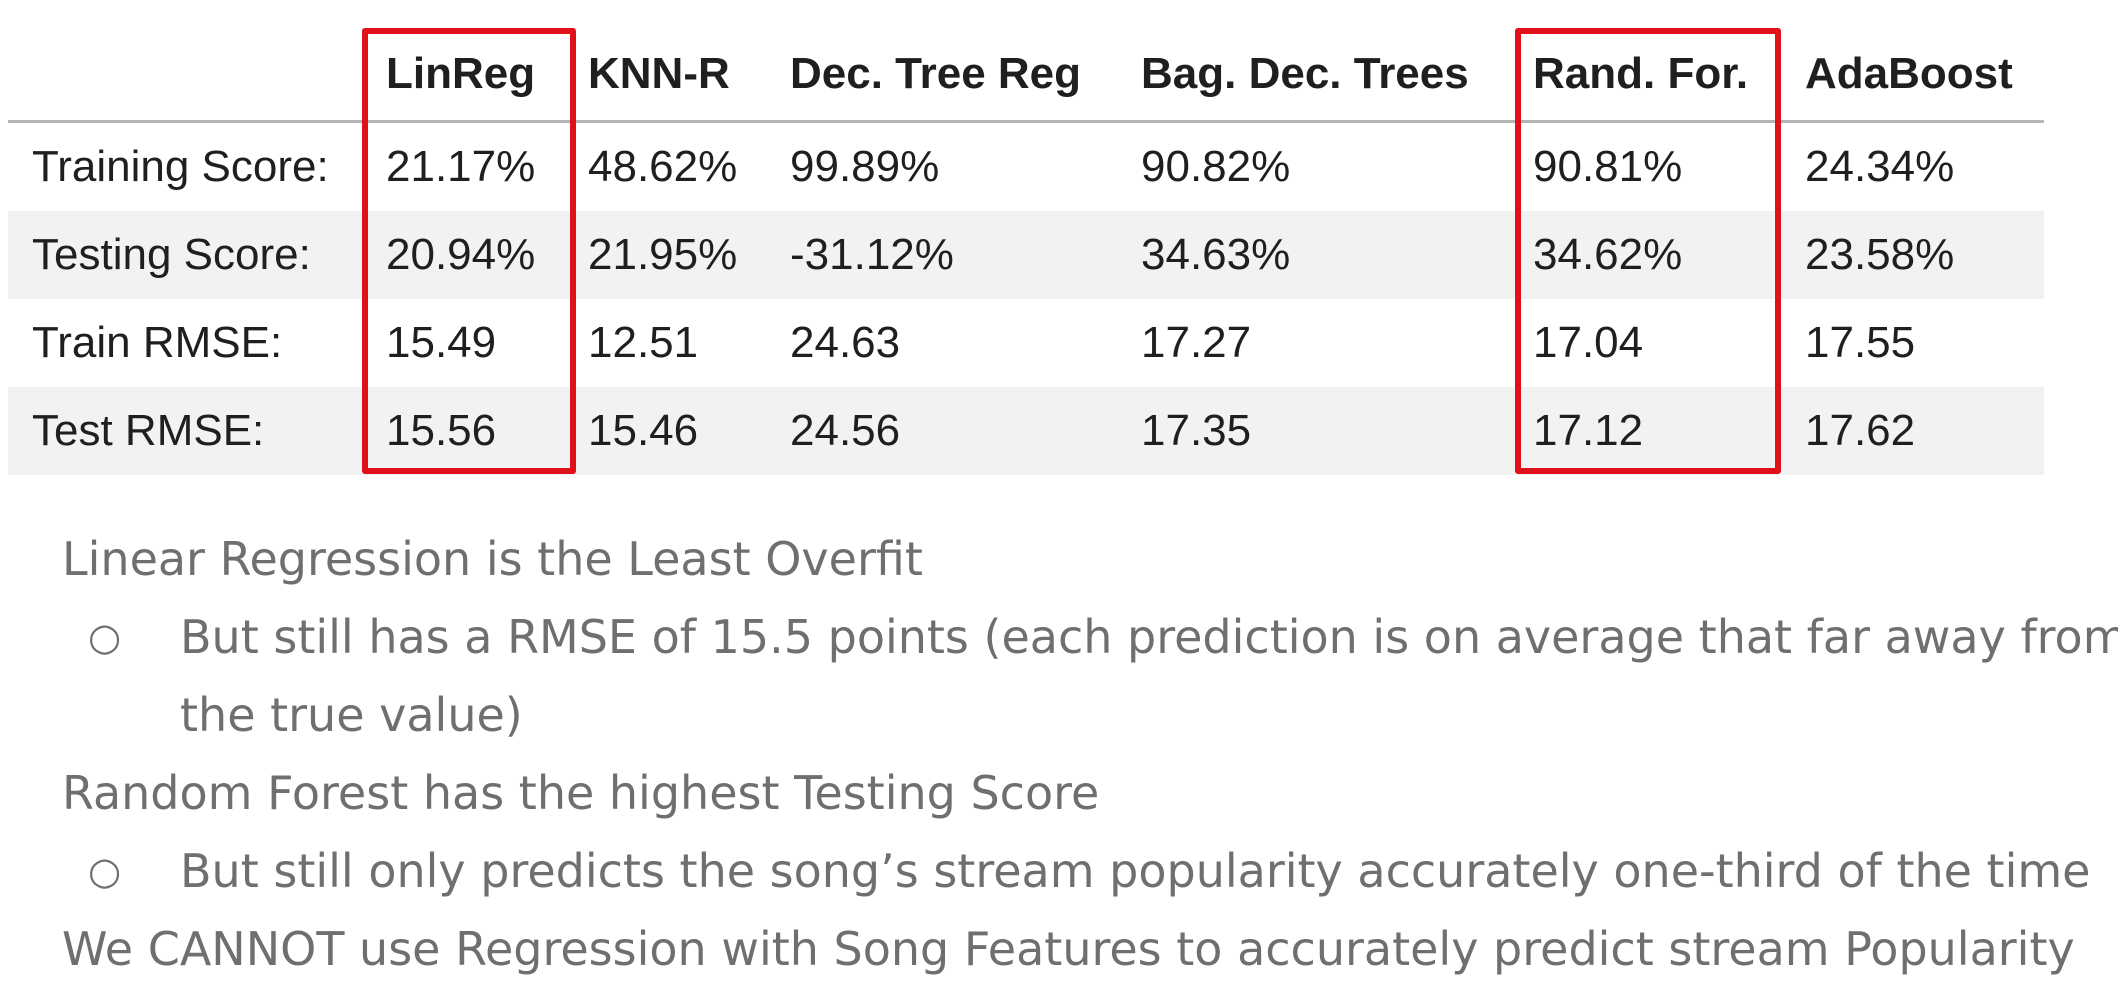 The height and width of the screenshot is (996, 2118). What do you see at coordinates (1912, 255) in the screenshot?
I see `table-cell: 23.58%` at bounding box center [1912, 255].